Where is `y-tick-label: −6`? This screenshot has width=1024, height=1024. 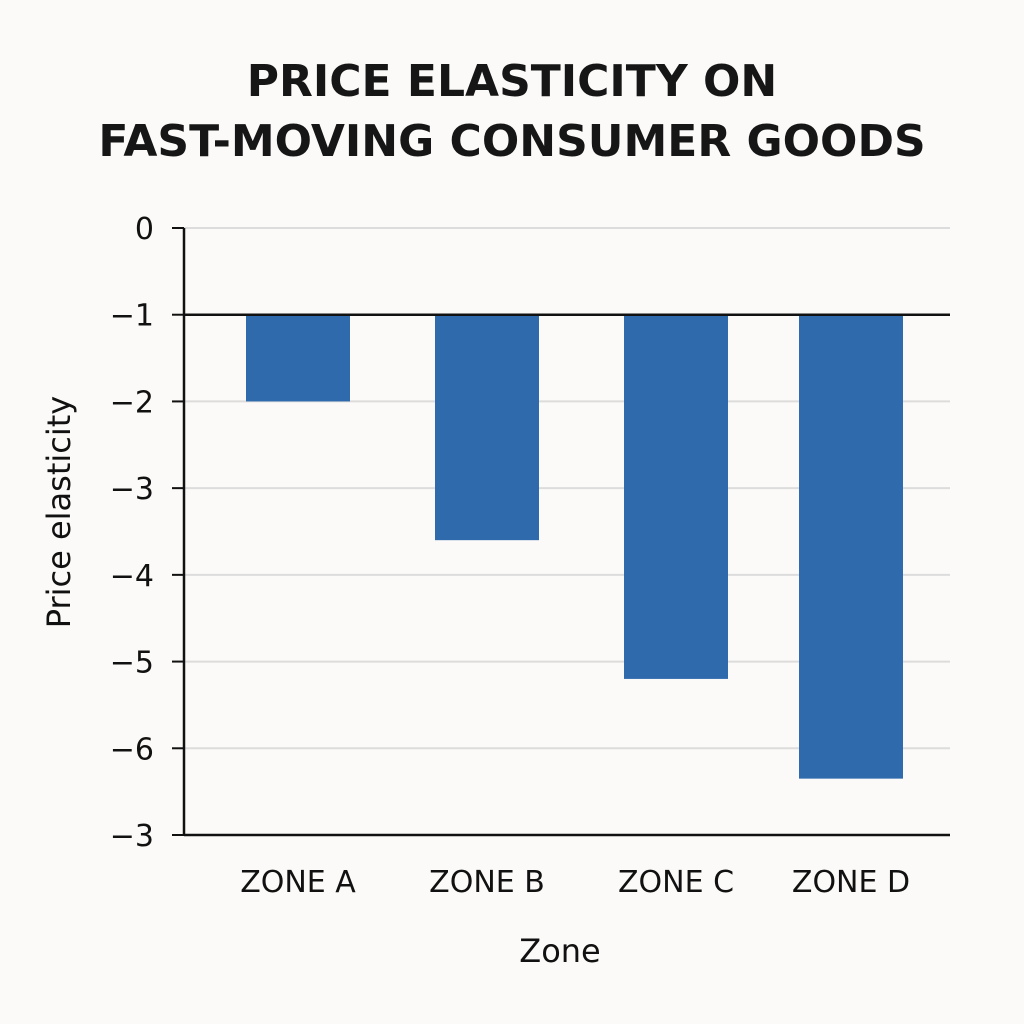
y-tick-label: −6 is located at coordinates (132, 749).